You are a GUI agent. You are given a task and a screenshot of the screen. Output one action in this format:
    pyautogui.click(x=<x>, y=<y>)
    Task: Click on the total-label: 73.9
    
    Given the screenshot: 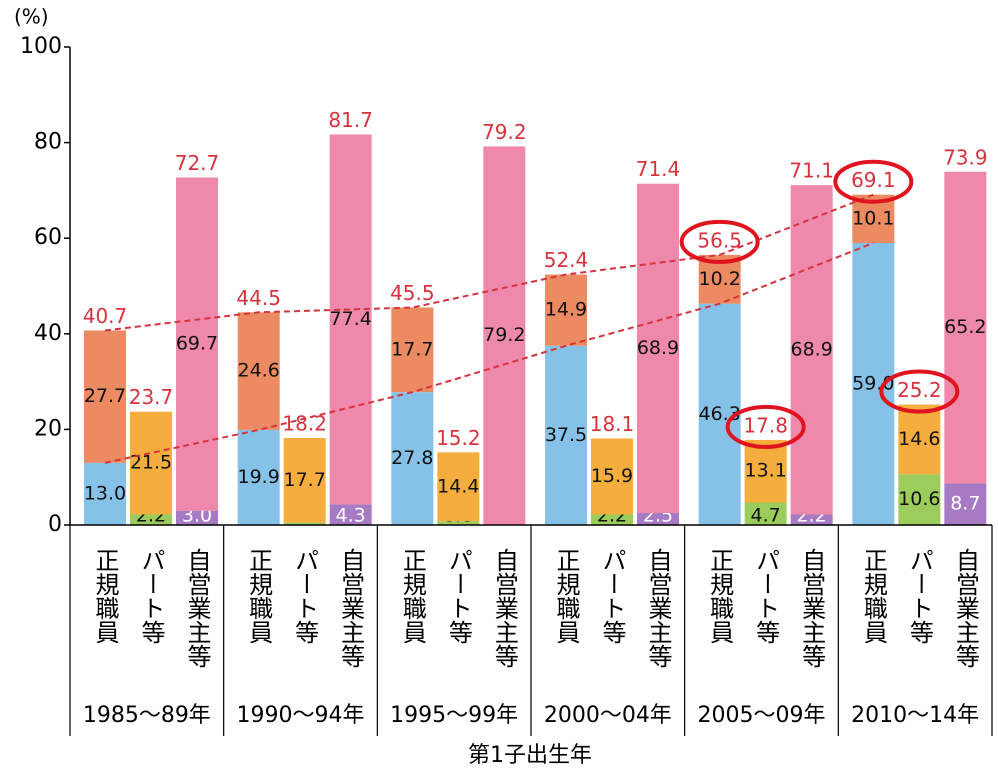 What is the action you would take?
    pyautogui.click(x=965, y=157)
    